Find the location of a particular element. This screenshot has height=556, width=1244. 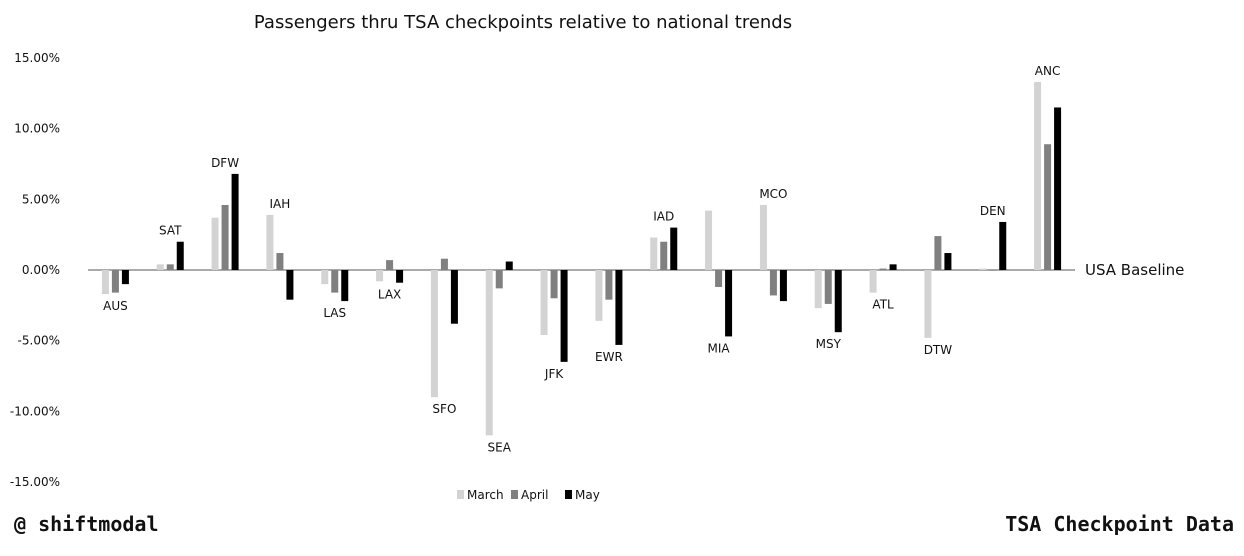

bar-mco-march is located at coordinates (763, 237).